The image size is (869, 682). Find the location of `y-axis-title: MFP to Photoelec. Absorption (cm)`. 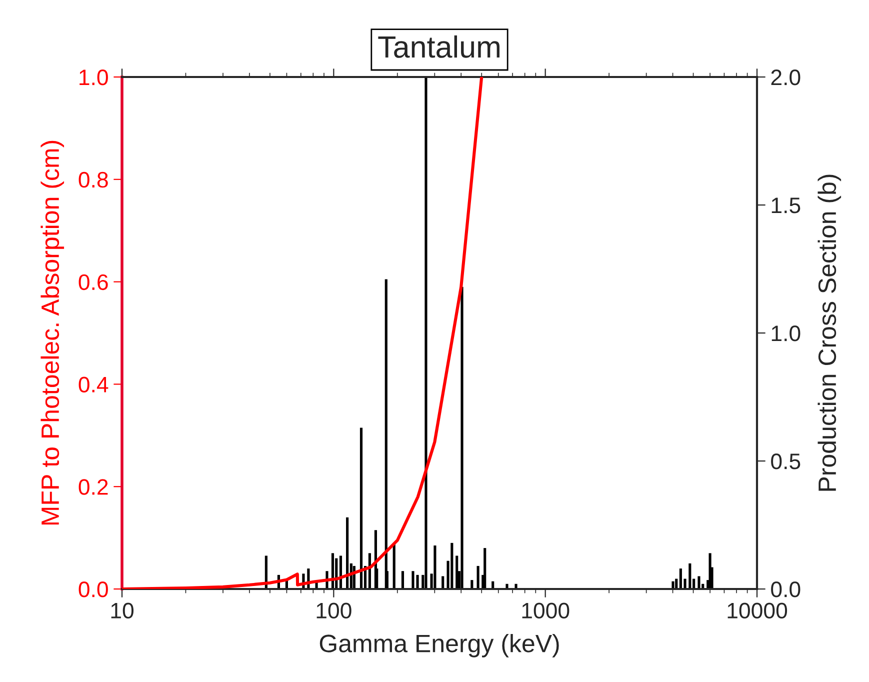

y-axis-title: MFP to Photoelec. Absorption (cm) is located at coordinates (52, 332).